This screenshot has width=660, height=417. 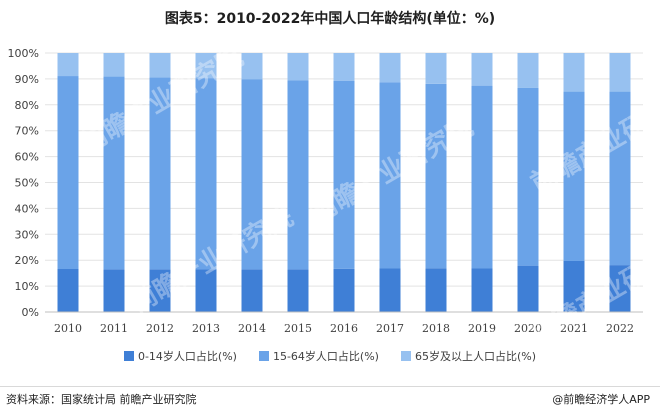 I want to click on y-tick-label: 90%, so click(x=27, y=79).